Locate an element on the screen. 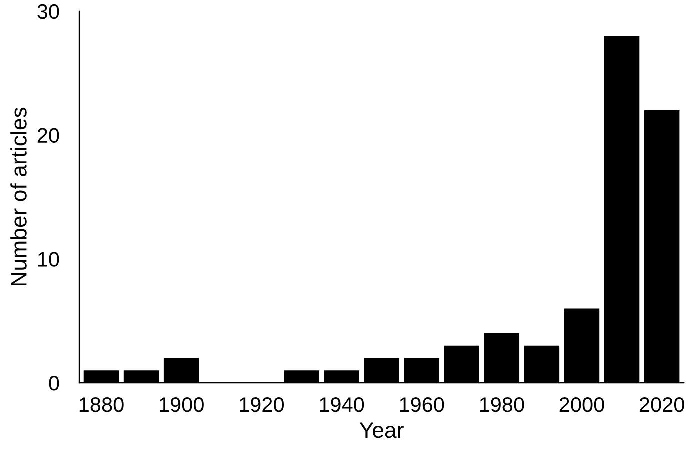 This screenshot has width=691, height=456. y-axis-title: Number of articles is located at coordinates (18, 197).